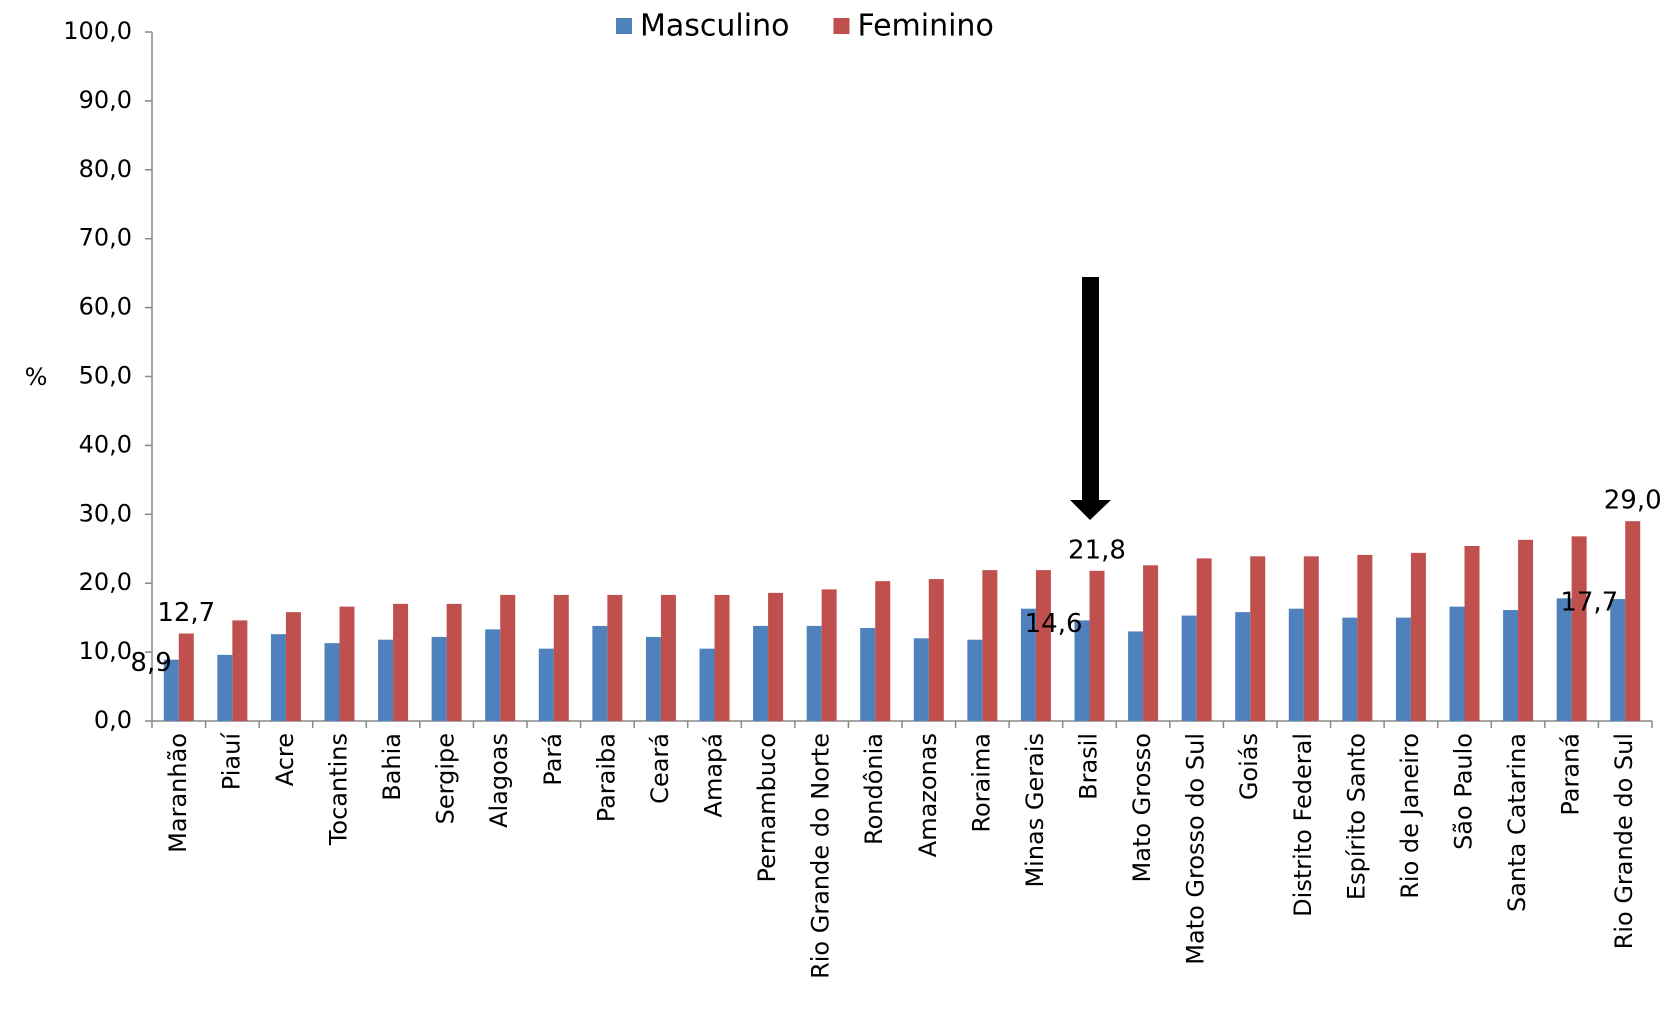 The height and width of the screenshot is (1011, 1672). I want to click on x-tick-label: Rio Grande do Norte, so click(821, 856).